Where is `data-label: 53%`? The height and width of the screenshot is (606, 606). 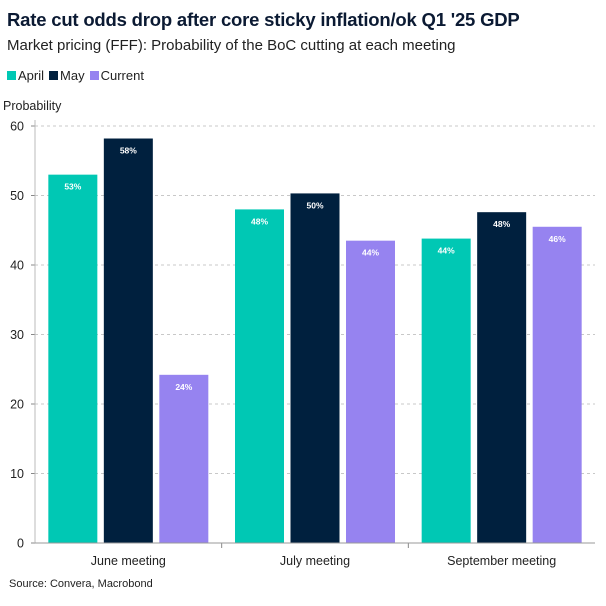 data-label: 53% is located at coordinates (72, 187).